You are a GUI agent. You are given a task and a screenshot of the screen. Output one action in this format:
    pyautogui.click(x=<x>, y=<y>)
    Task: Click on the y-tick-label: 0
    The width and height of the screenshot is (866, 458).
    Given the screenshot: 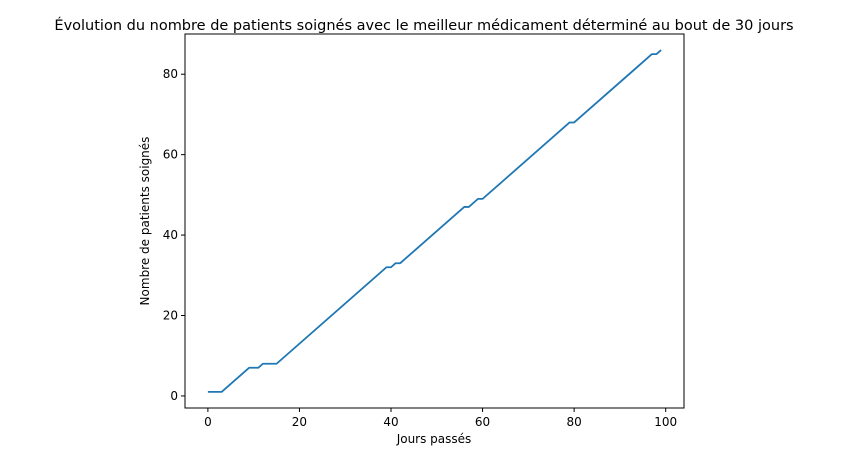 What is the action you would take?
    pyautogui.click(x=174, y=396)
    